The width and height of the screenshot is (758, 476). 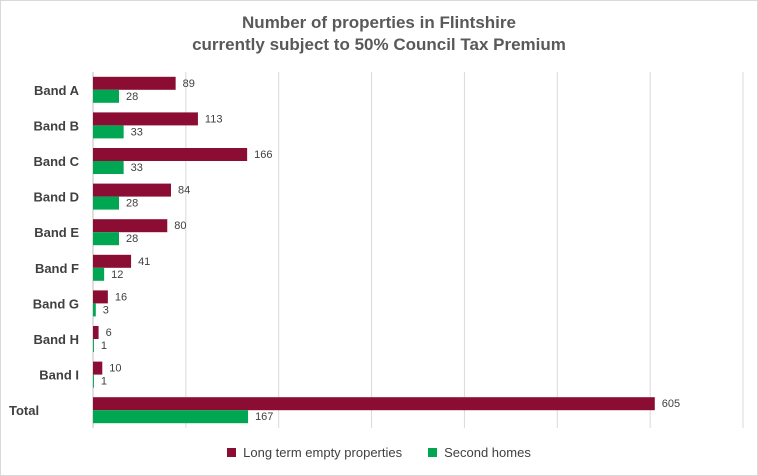 I want to click on data-label: 3, so click(x=106, y=310).